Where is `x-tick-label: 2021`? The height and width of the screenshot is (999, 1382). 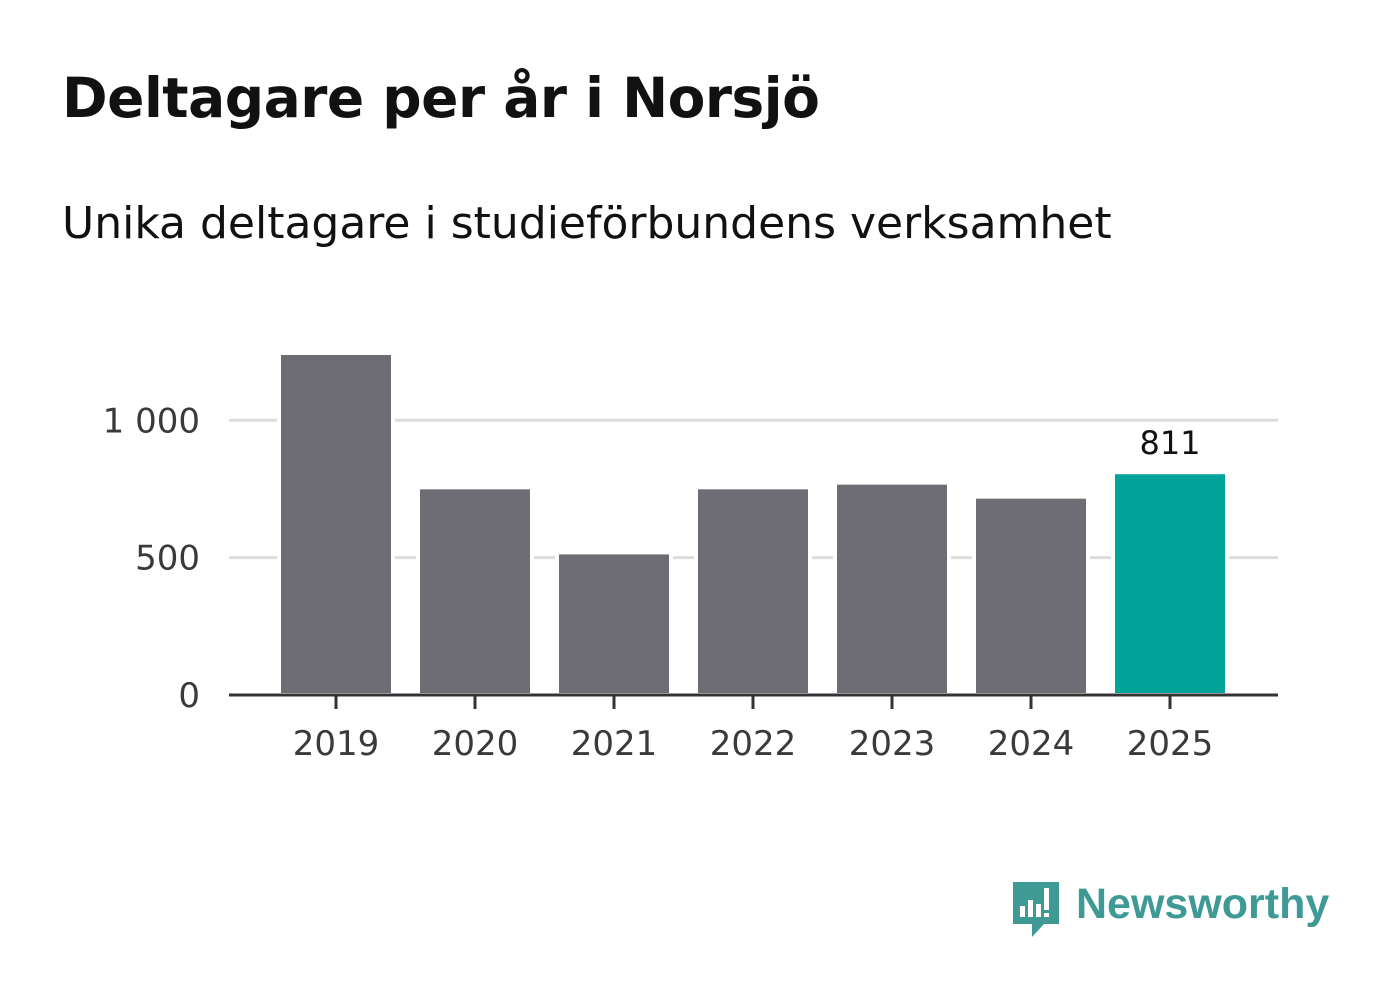 x-tick-label: 2021 is located at coordinates (614, 744).